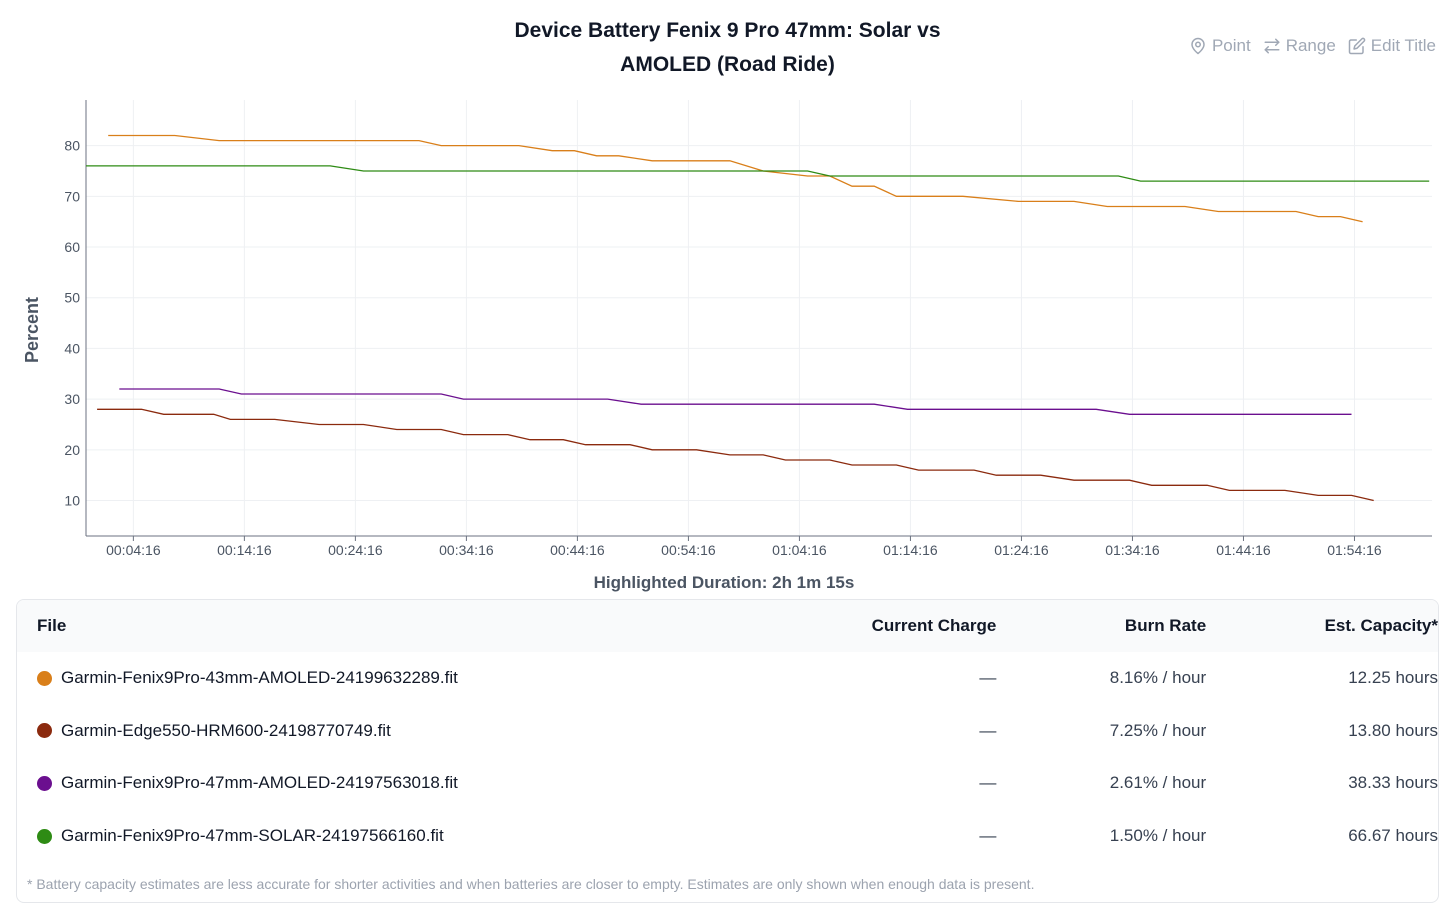 The width and height of the screenshot is (1440, 904). Describe the element at coordinates (226, 730) in the screenshot. I see `file-name: Garmin-Edge550-HRM600-24198770749.fit` at that location.